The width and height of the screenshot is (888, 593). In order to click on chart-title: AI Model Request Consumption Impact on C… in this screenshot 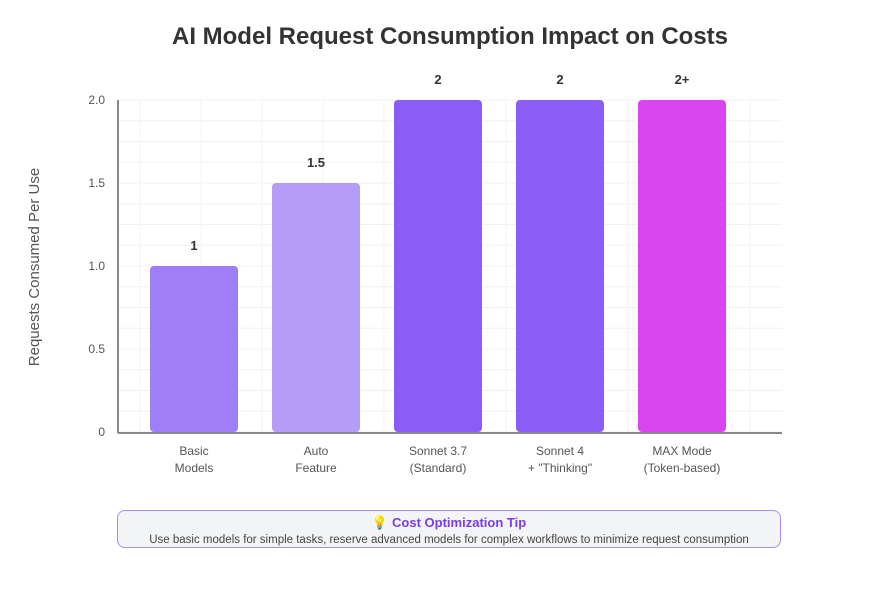, I will do `click(450, 36)`.